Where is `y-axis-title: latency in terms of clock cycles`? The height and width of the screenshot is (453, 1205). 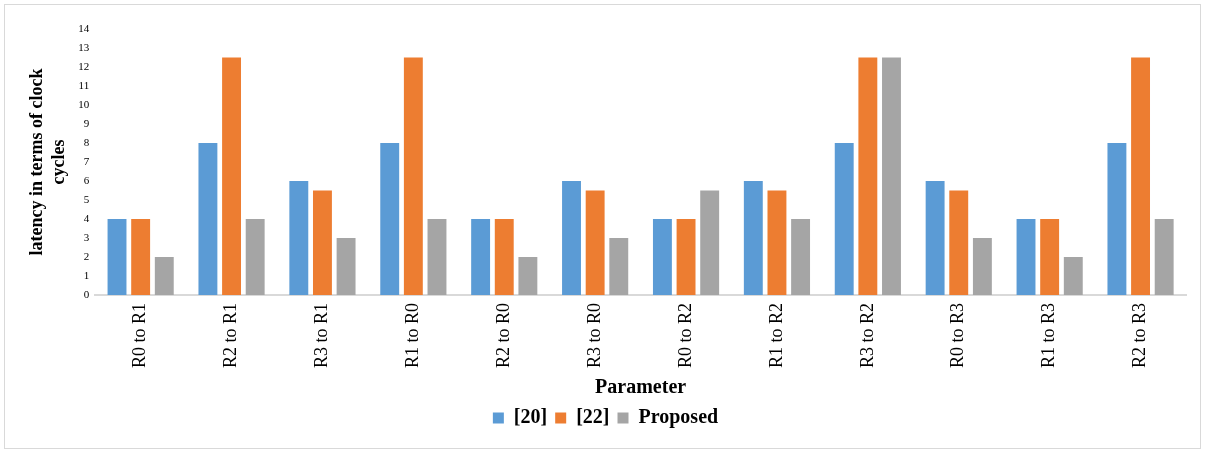
y-axis-title: latency in terms of clock cycles is located at coordinates (47, 162).